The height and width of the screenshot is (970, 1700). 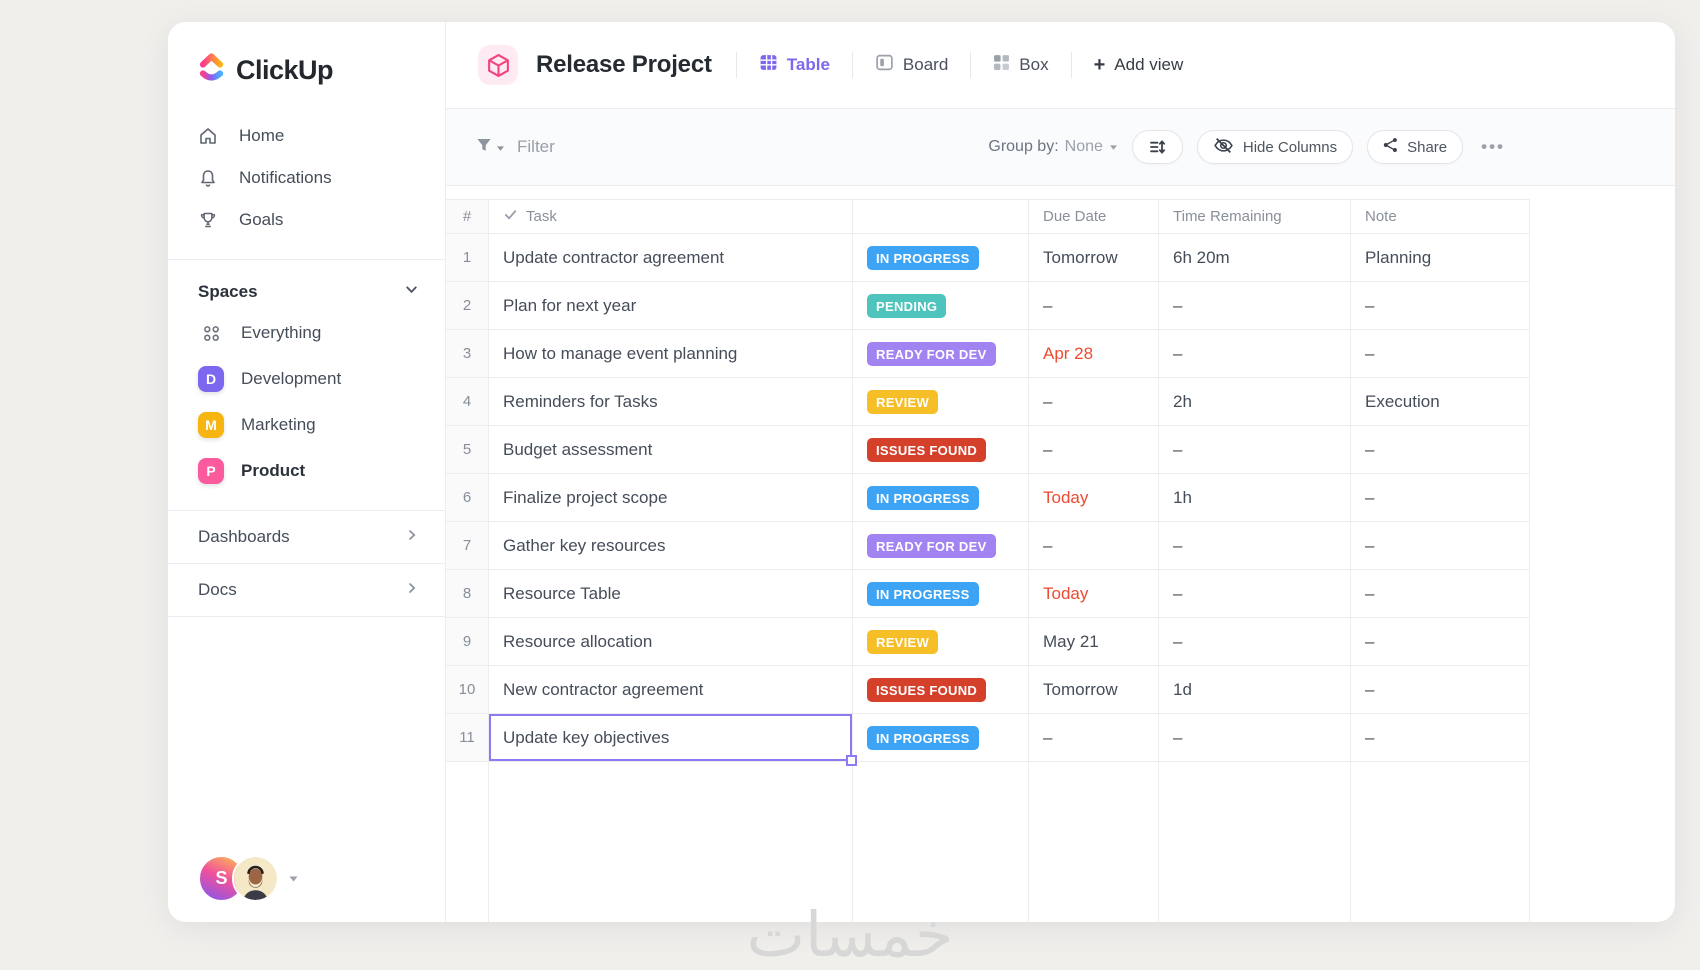 I want to click on sidebar-item-dashboards: Dashboards, so click(x=306, y=536).